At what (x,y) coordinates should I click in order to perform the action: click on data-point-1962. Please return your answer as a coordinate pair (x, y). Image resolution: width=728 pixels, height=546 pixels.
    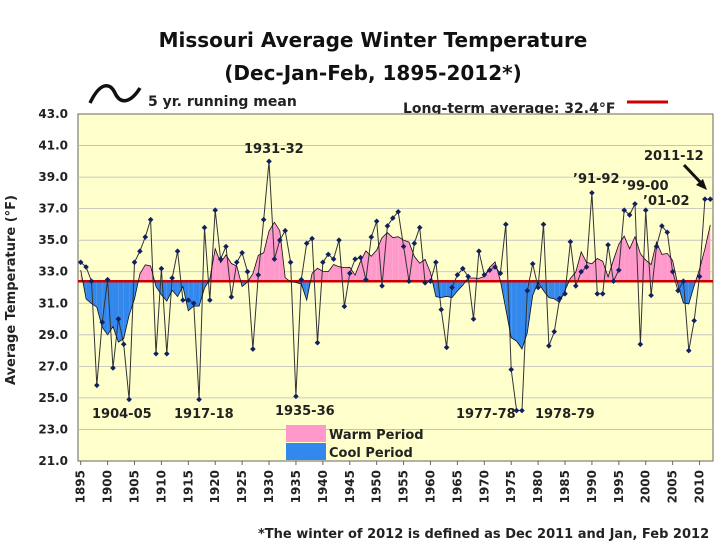
    Looking at the image, I should click on (441, 309).